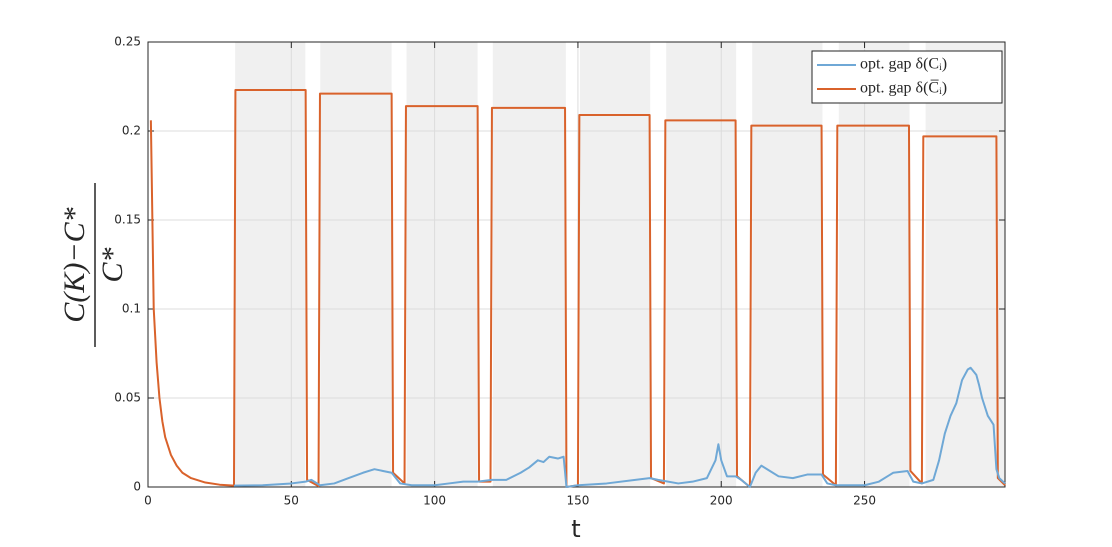 Image resolution: width=1112 pixels, height=547 pixels. What do you see at coordinates (131, 131) in the screenshot?
I see `y-tick-label: 0.2` at bounding box center [131, 131].